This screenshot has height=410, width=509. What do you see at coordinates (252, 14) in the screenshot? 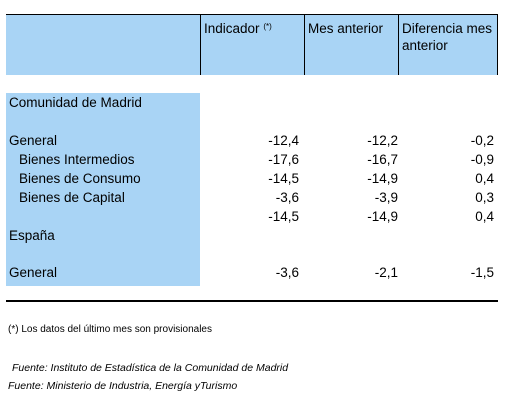
I see `top-border` at bounding box center [252, 14].